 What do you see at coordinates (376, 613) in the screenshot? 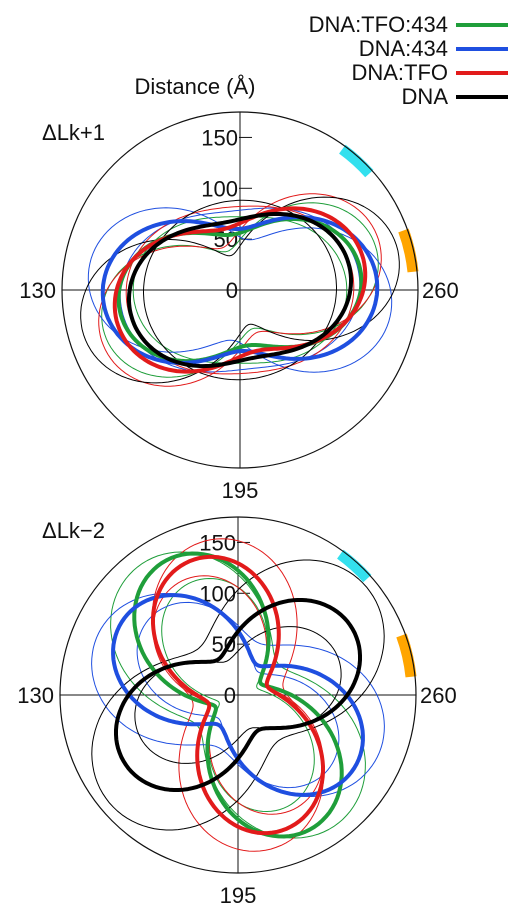
I see `highlight-arcs-bottom` at bounding box center [376, 613].